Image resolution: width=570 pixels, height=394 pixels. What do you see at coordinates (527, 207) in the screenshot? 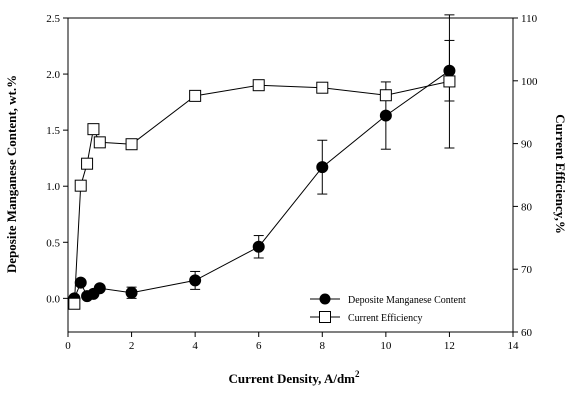
I see `y-right-tick-label: 80` at bounding box center [527, 207].